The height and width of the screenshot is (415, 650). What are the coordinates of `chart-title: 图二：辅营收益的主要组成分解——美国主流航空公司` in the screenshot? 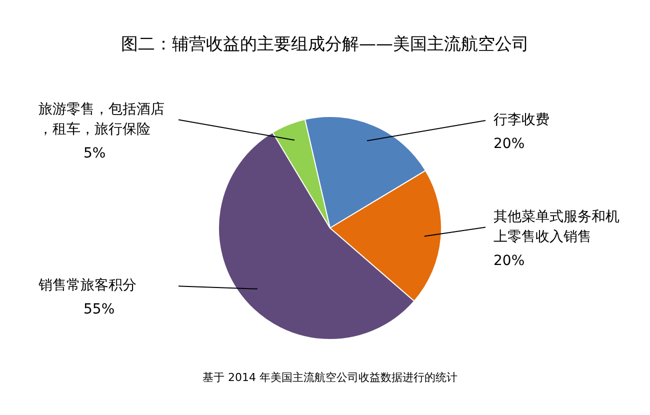 It's located at (325, 44).